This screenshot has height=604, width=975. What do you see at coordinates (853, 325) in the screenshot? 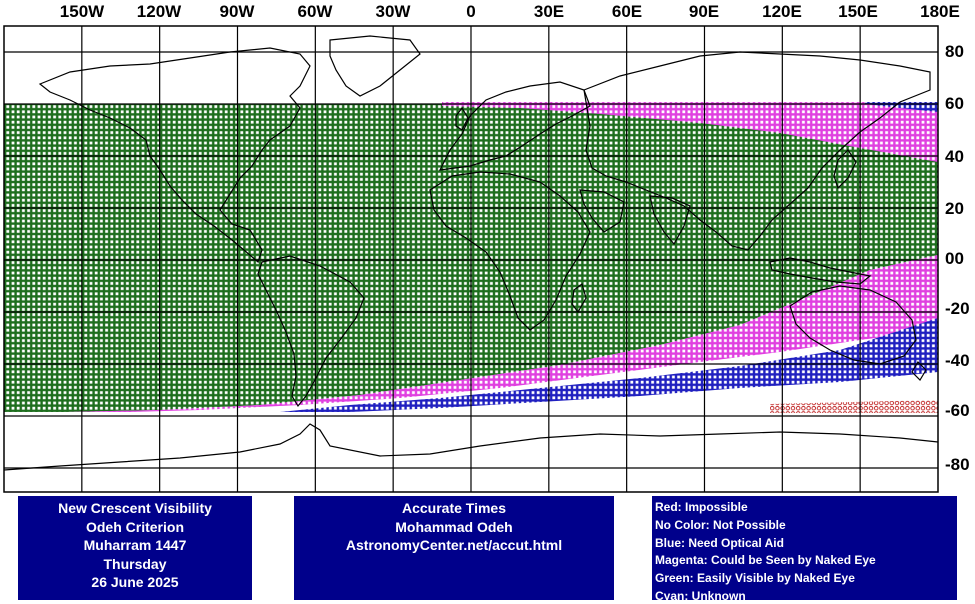
I see `coast-australia` at bounding box center [853, 325].